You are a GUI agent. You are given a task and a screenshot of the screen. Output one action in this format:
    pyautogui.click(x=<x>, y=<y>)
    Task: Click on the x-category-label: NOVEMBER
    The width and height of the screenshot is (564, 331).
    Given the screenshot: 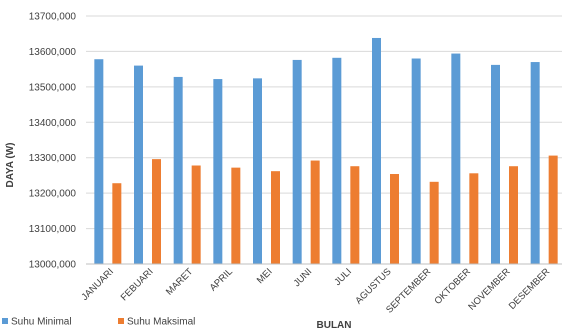 What is the action you would take?
    pyautogui.click(x=489, y=289)
    